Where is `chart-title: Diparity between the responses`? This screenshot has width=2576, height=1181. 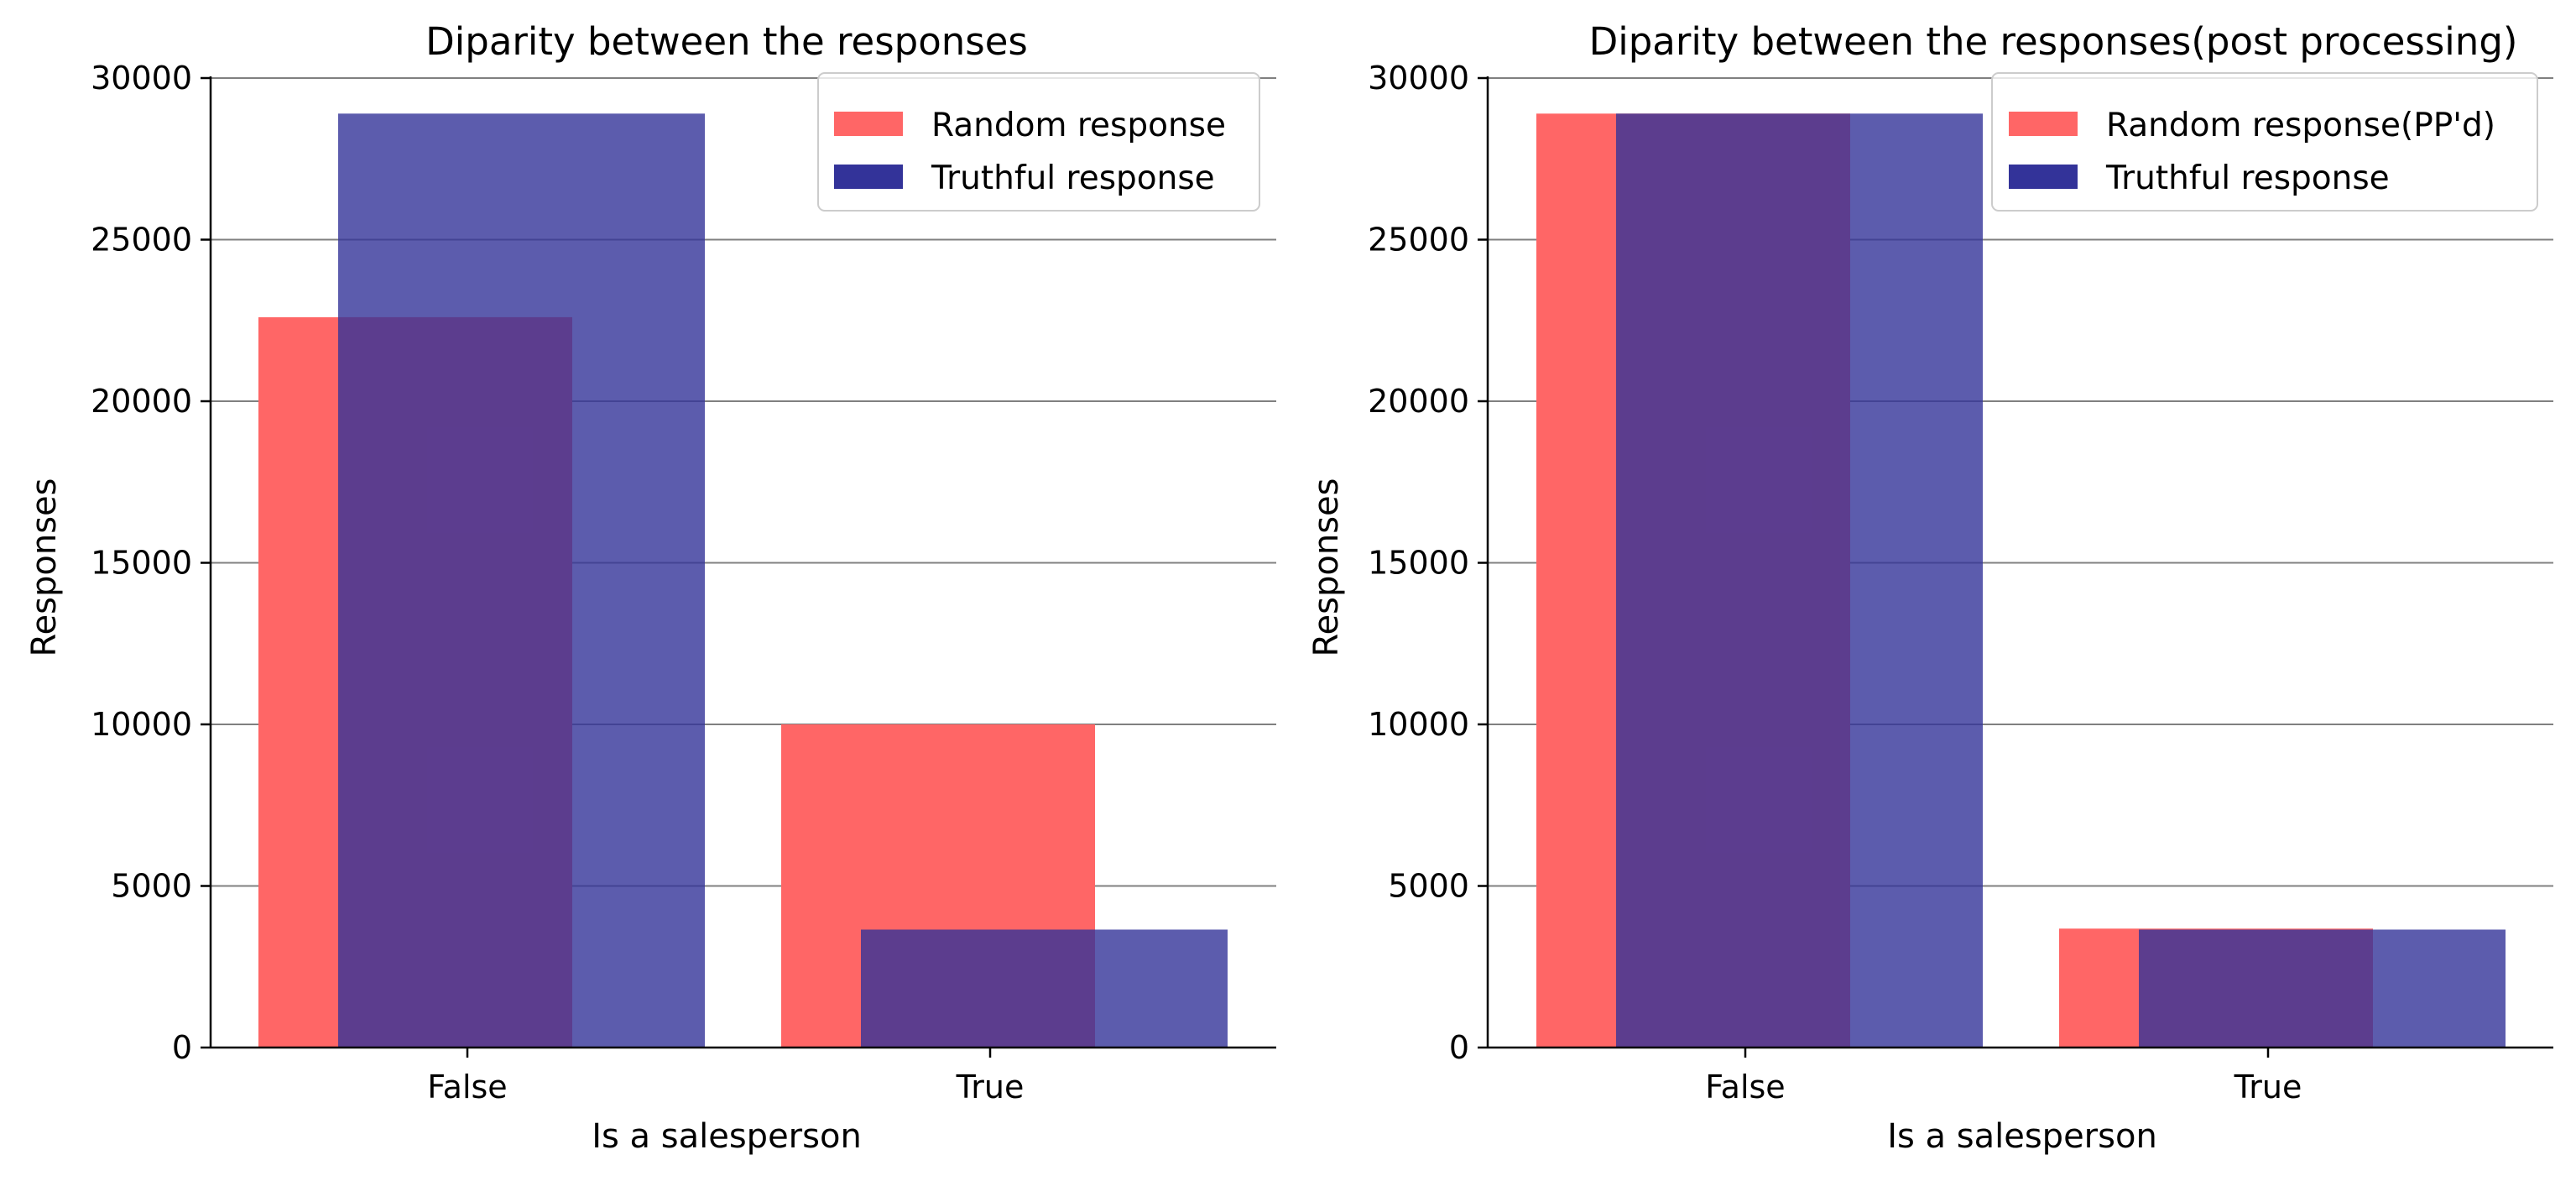
chart-title: Diparity between the responses is located at coordinates (726, 41).